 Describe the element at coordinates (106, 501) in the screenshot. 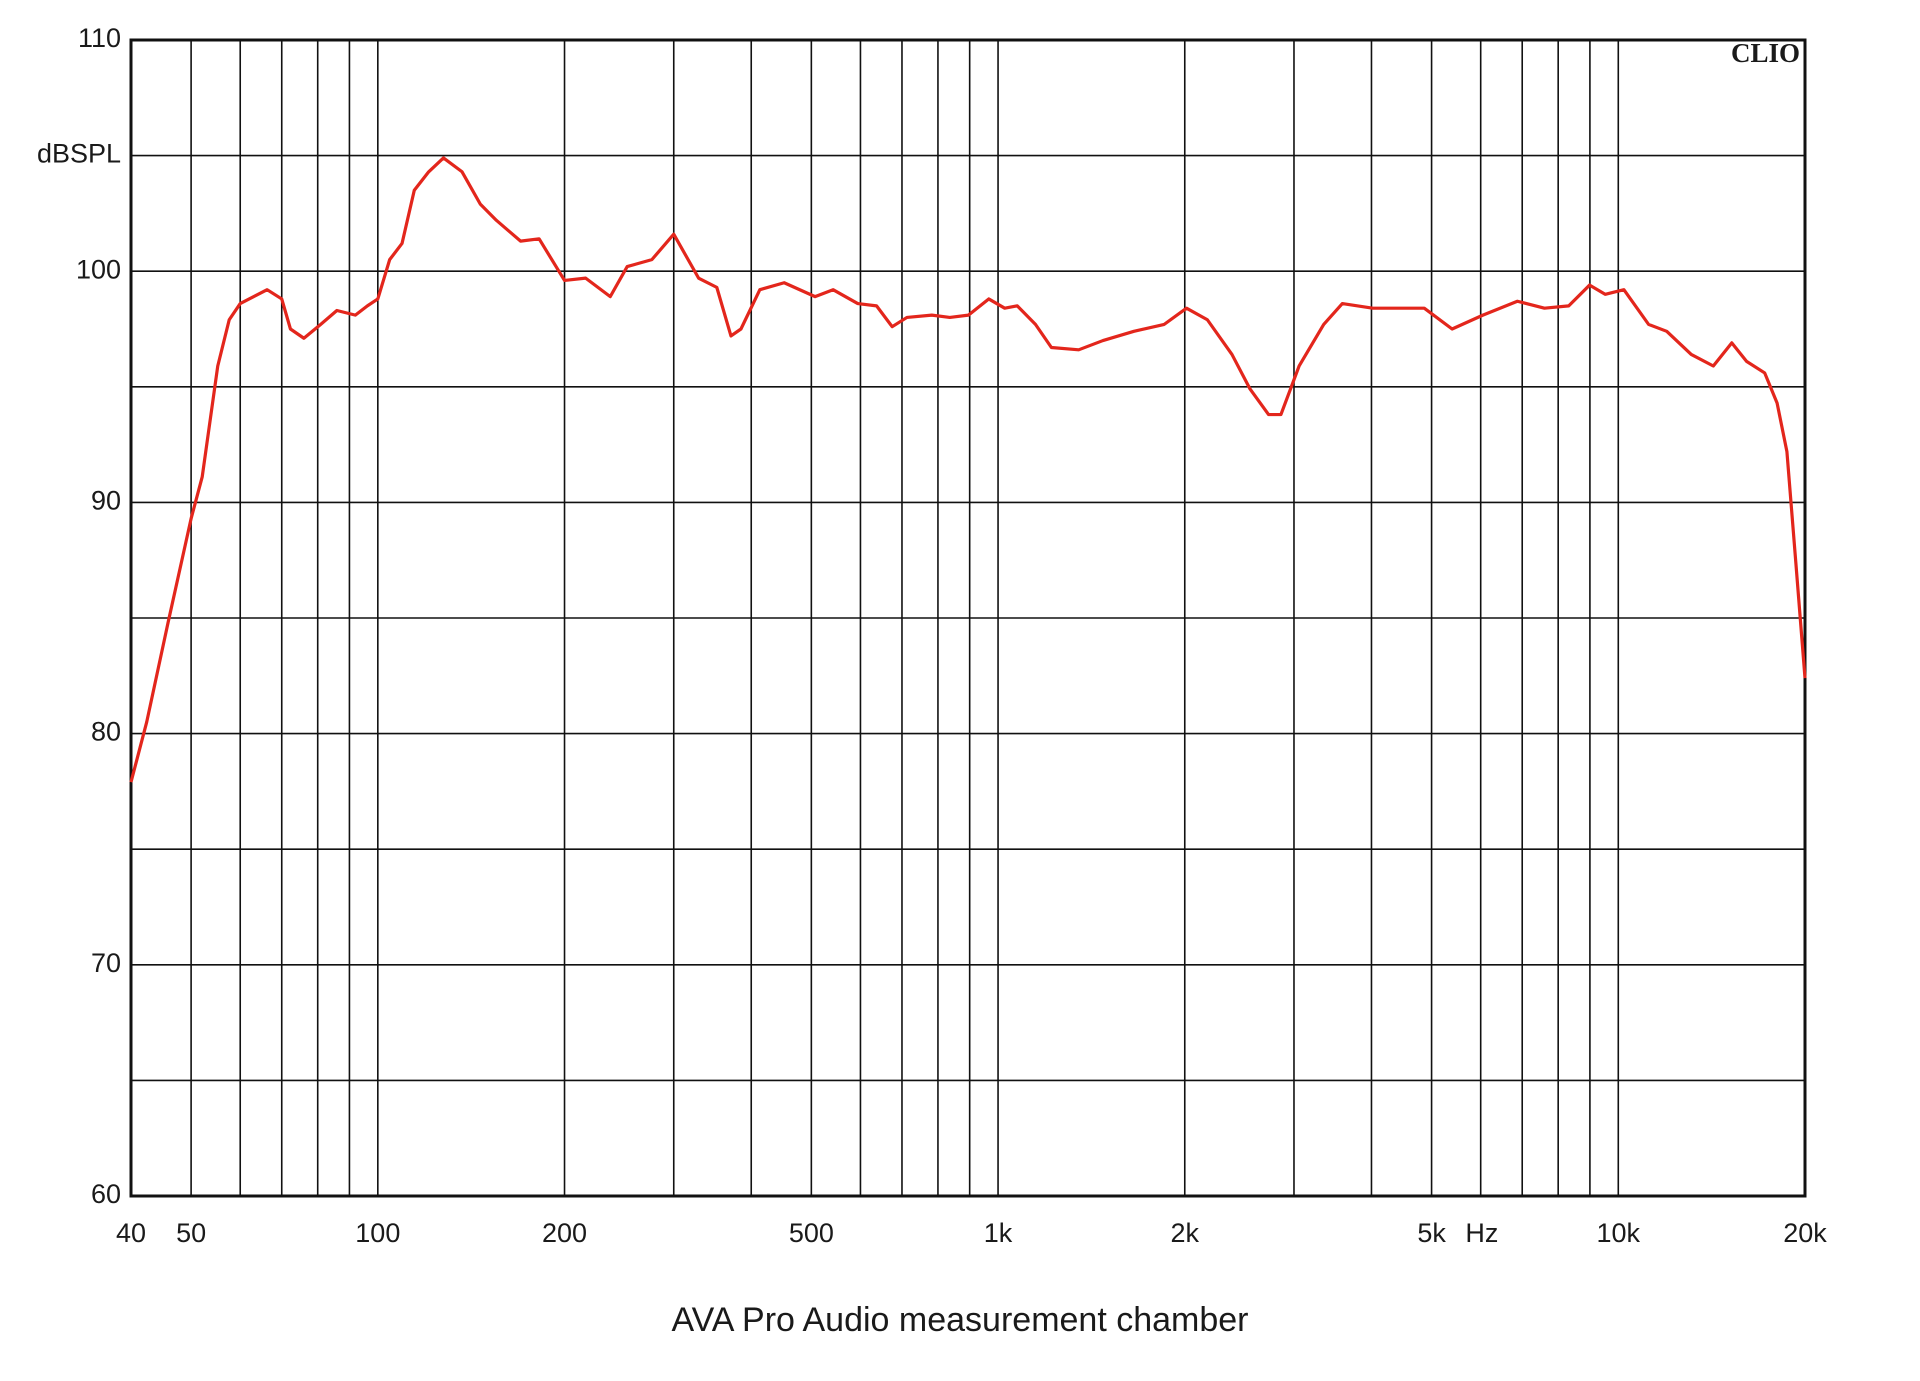

I see `y-tick-label: 90` at that location.